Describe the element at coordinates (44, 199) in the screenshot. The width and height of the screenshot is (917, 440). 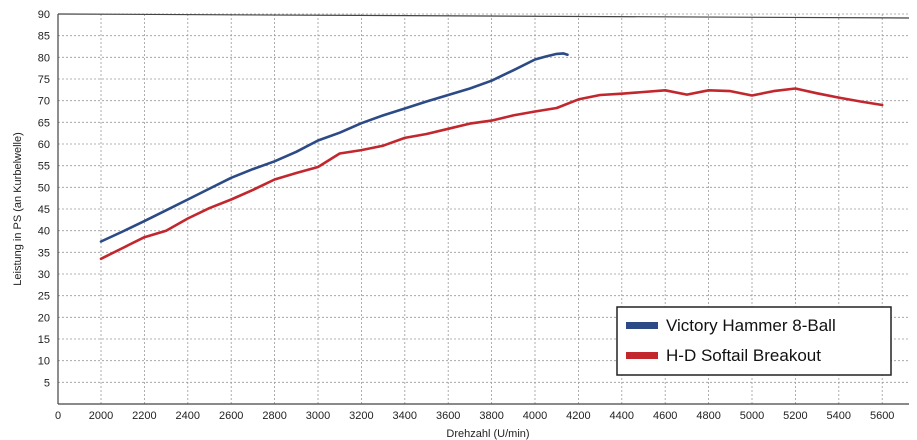
I see `y-tick-labels: 5 10 15 20 25 30 35 40 45 50 55 60 65 70 75 80 85 90` at that location.